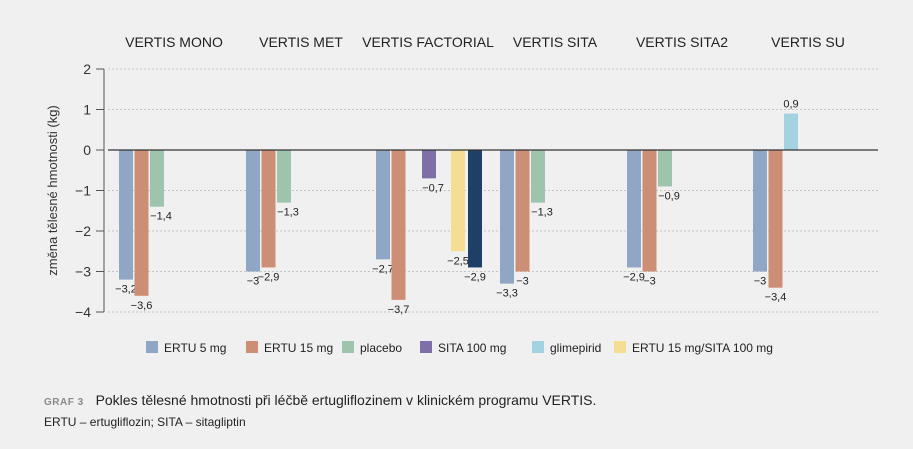  What do you see at coordinates (83, 231) in the screenshot?
I see `y-tick-label: −2` at bounding box center [83, 231].